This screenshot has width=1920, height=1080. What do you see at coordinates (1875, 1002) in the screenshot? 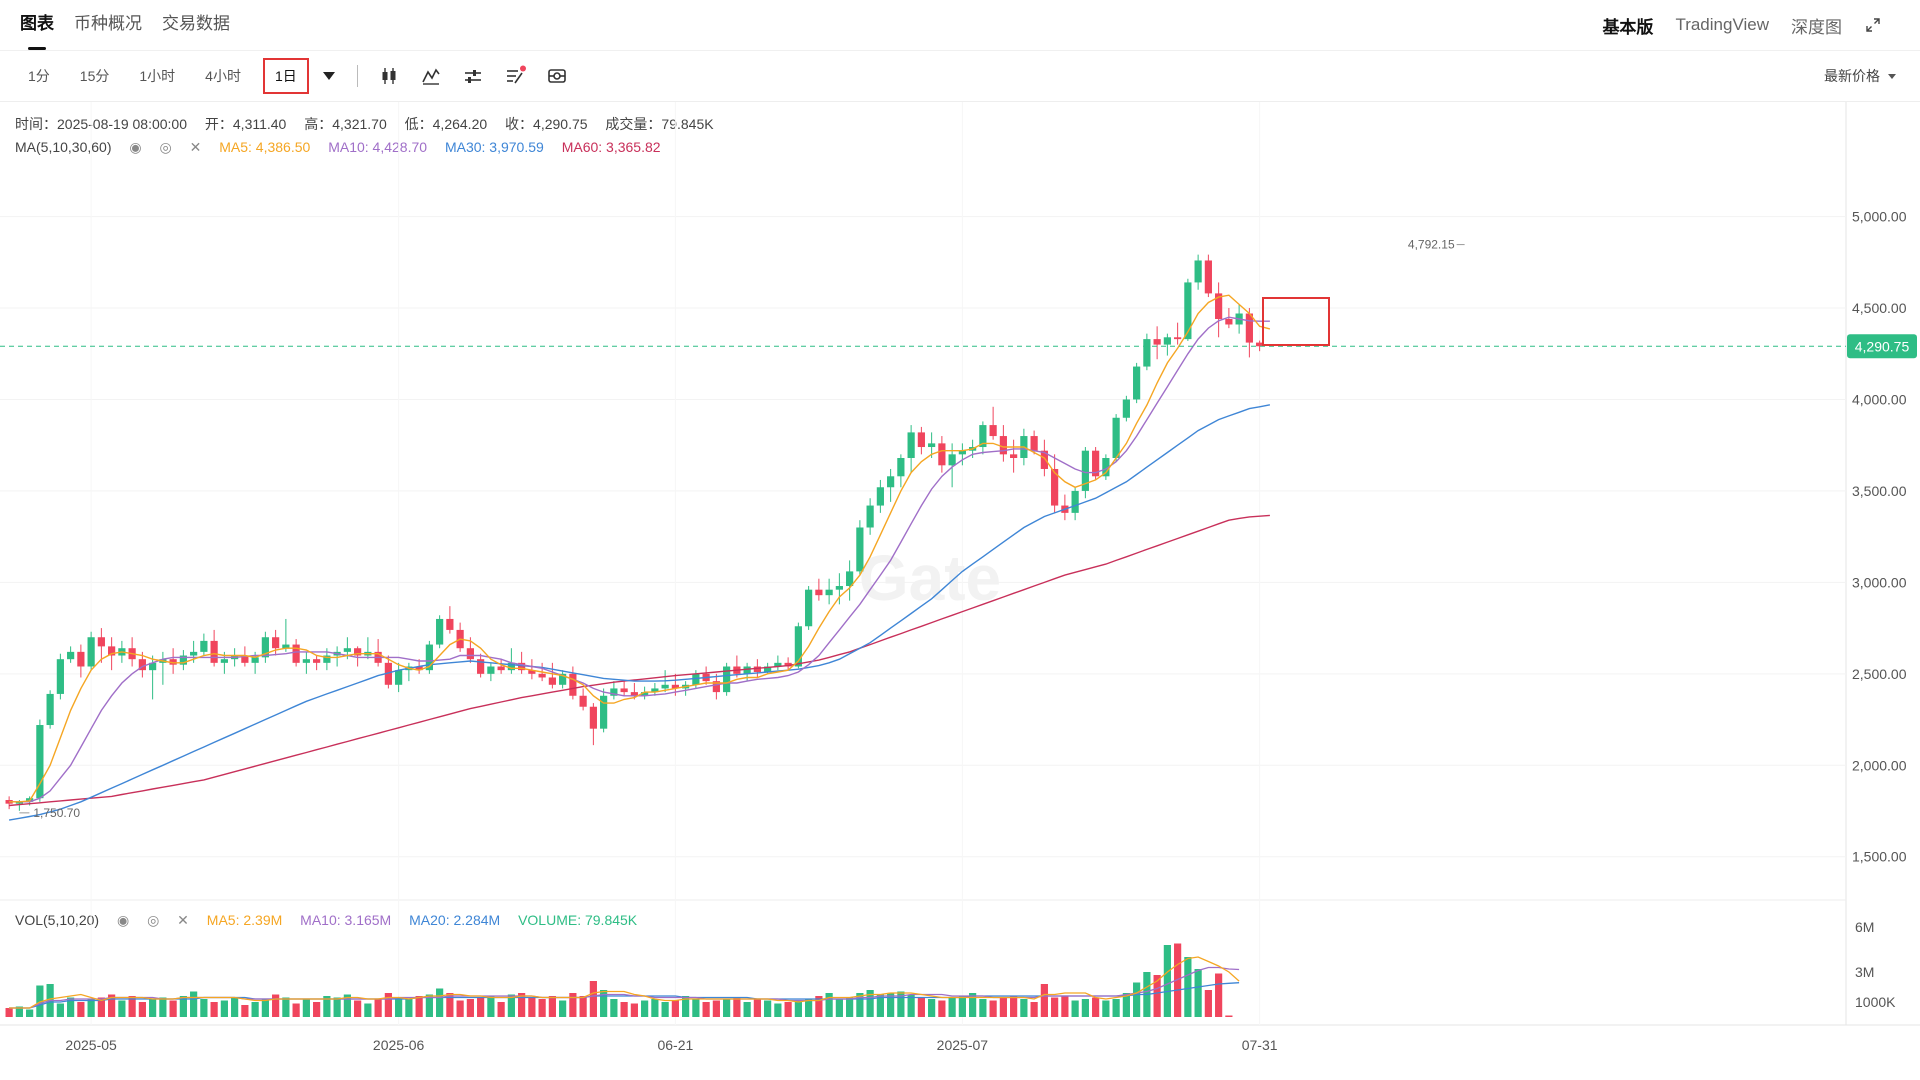
I see `volume-tick-label: 1000K` at bounding box center [1875, 1002].